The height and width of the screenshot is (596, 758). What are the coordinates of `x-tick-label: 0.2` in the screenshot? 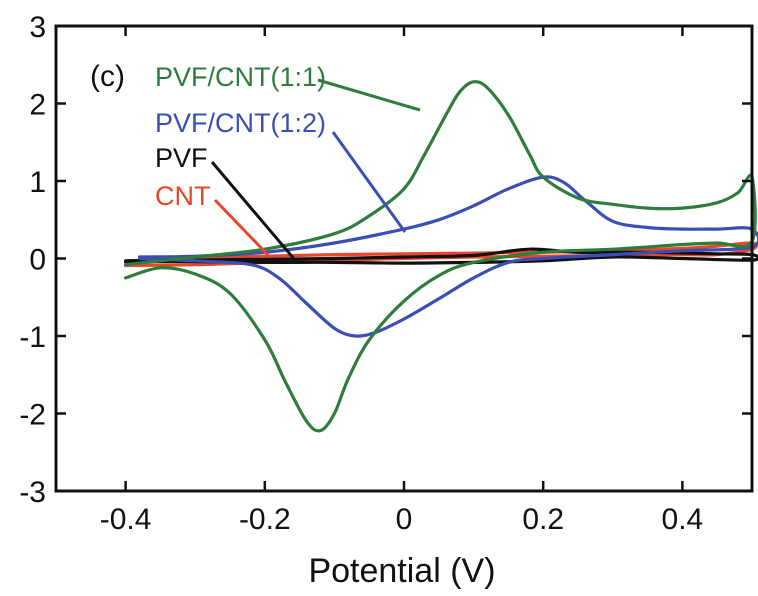 It's located at (543, 519).